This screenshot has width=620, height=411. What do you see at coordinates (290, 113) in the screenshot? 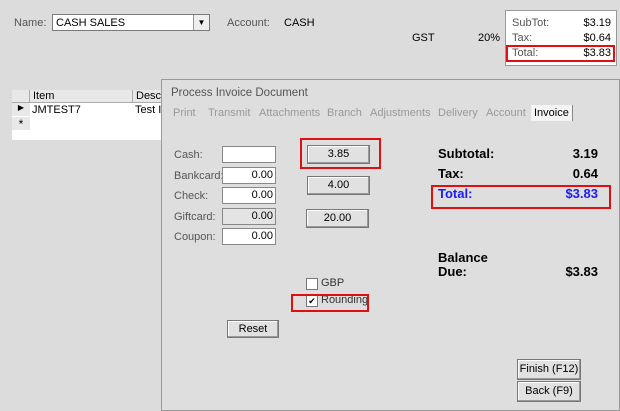
I see `tab-attachments: Attachments` at bounding box center [290, 113].